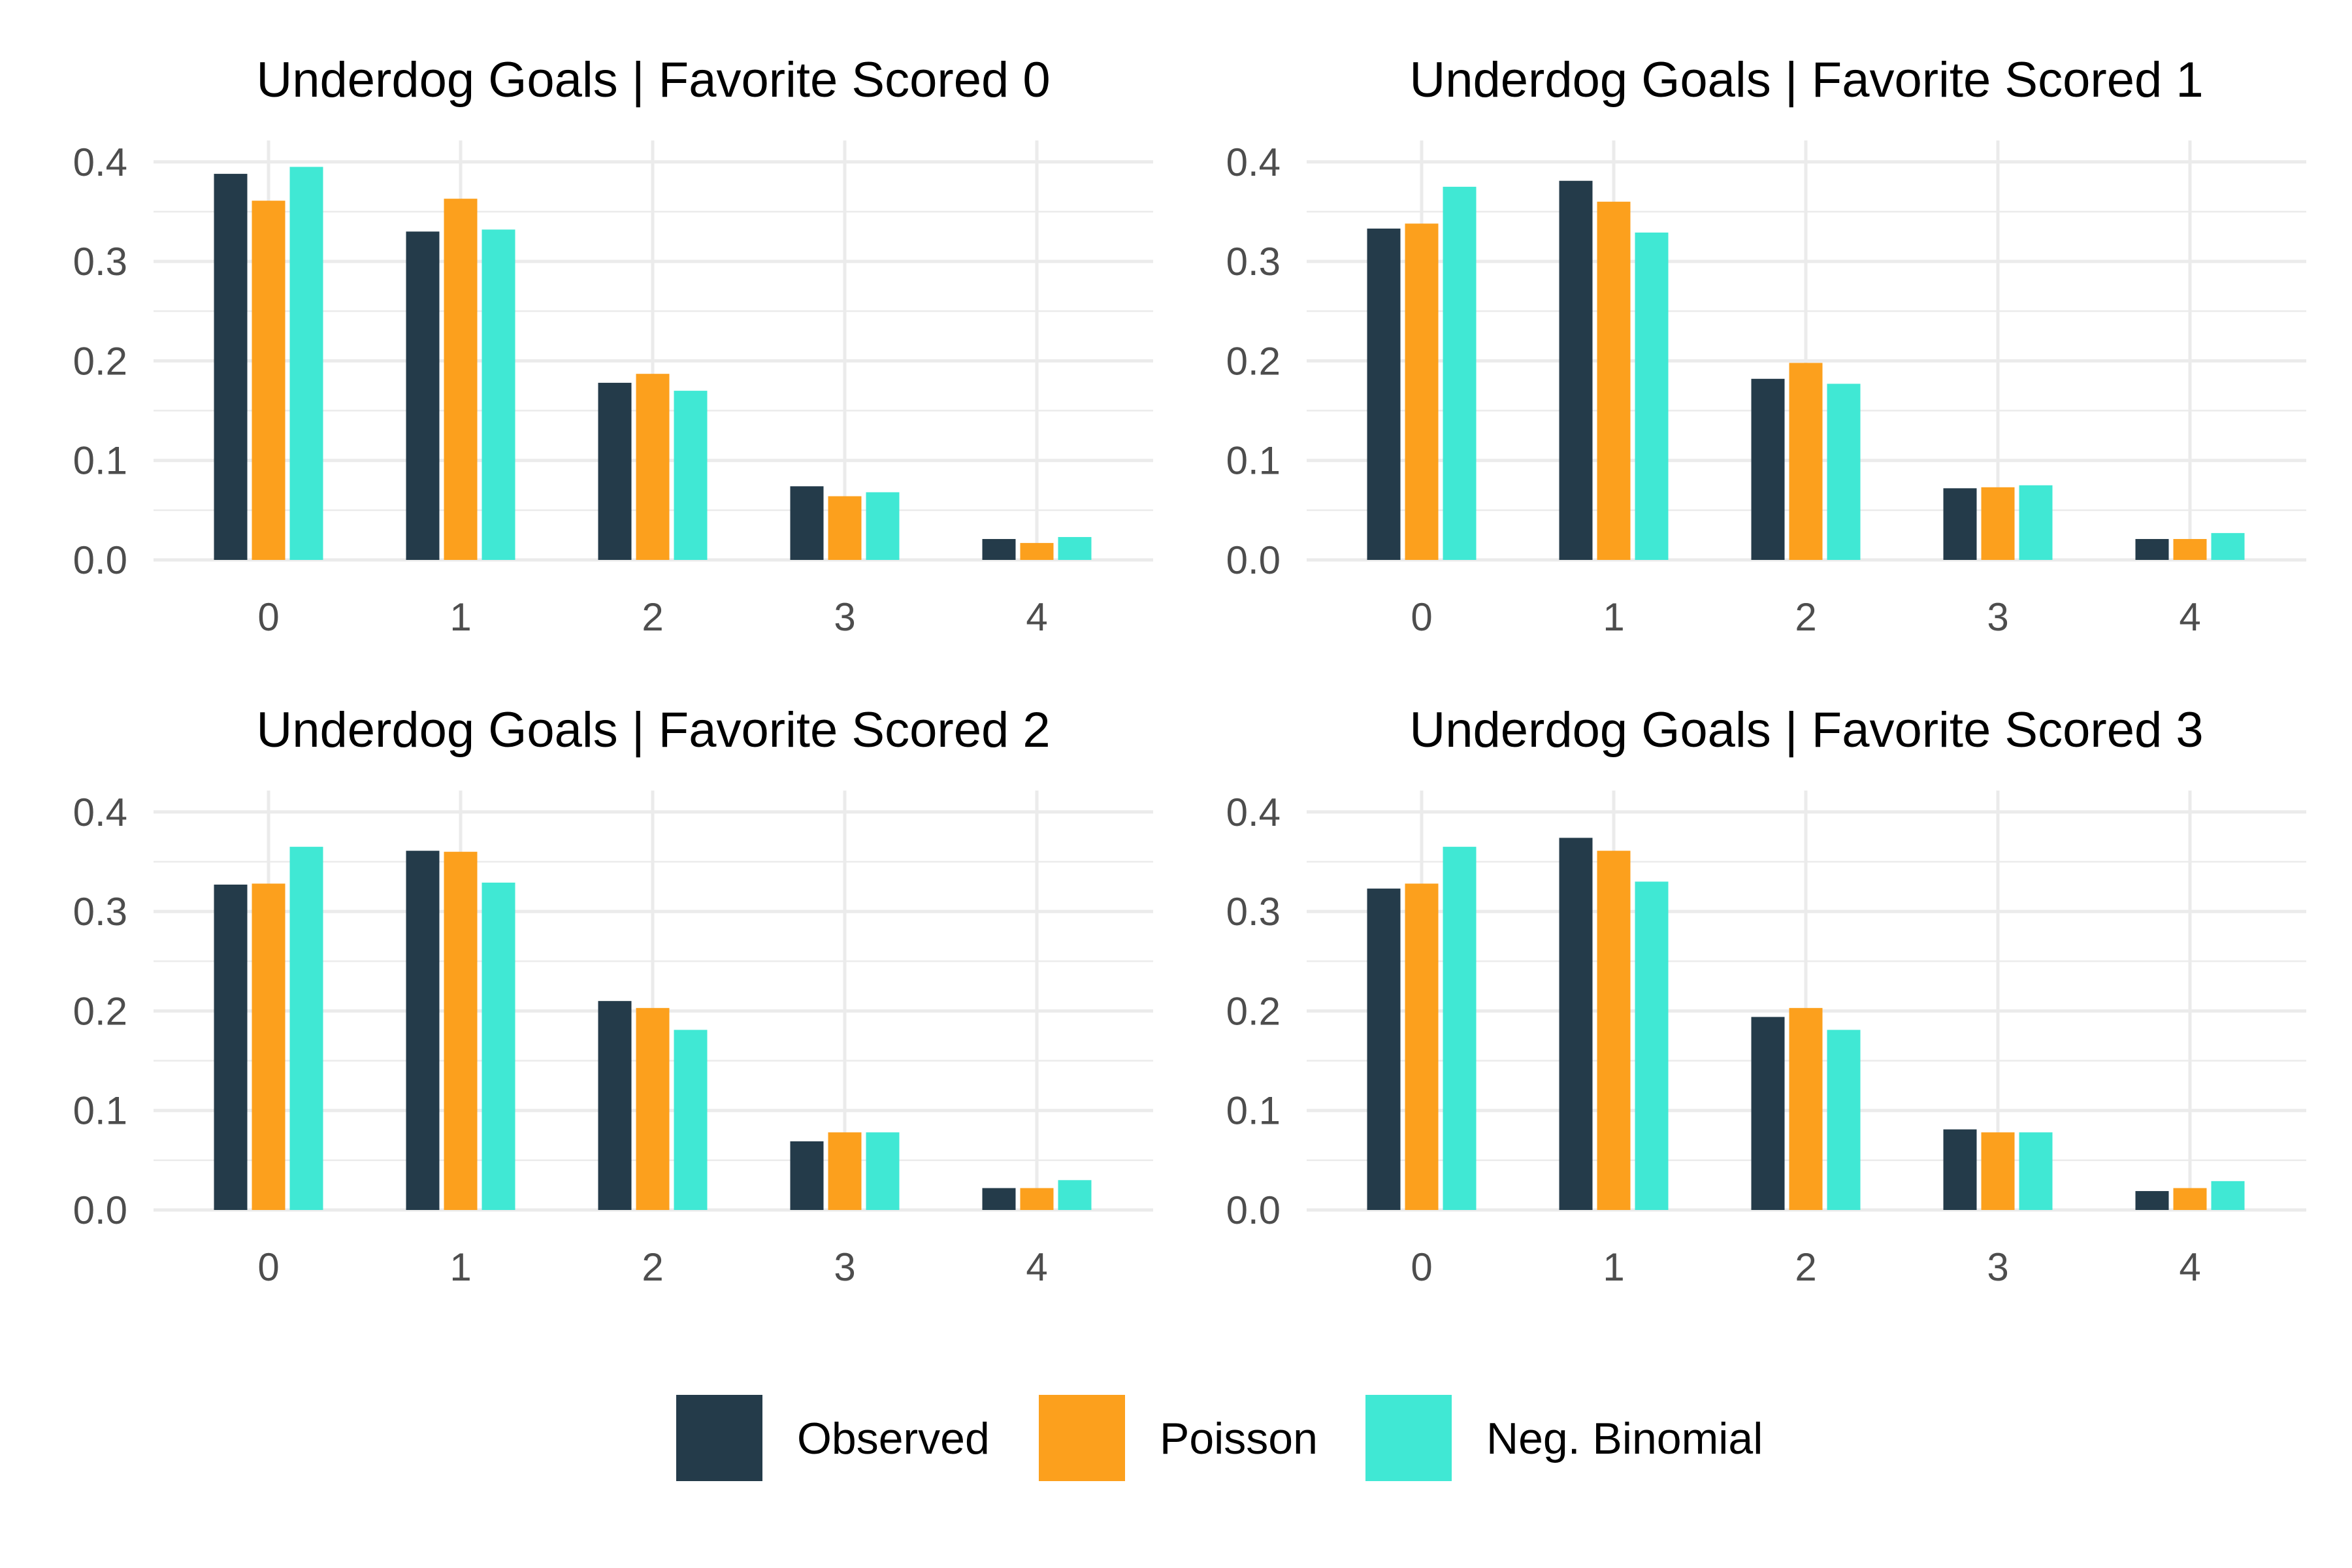 This screenshot has height=1568, width=2352. I want to click on legend-swatch-poisson, so click(1082, 1438).